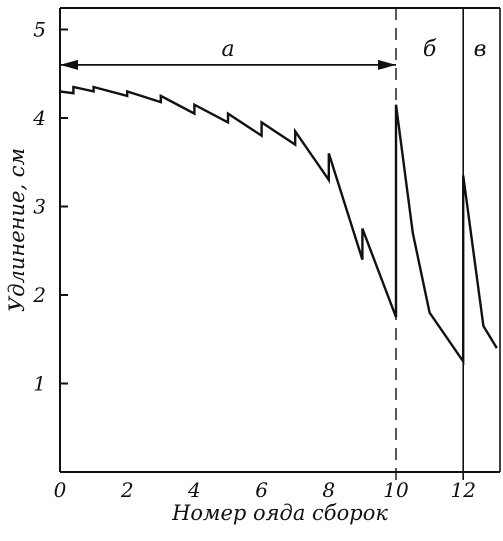  I want to click on x-tick-label: 6, so click(261, 490).